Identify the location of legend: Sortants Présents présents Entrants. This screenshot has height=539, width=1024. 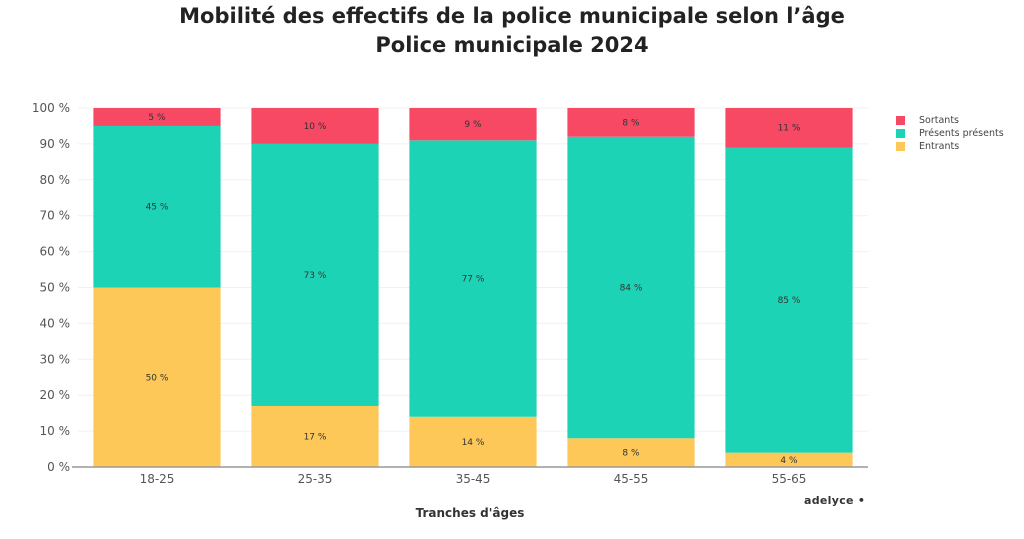
(950, 133).